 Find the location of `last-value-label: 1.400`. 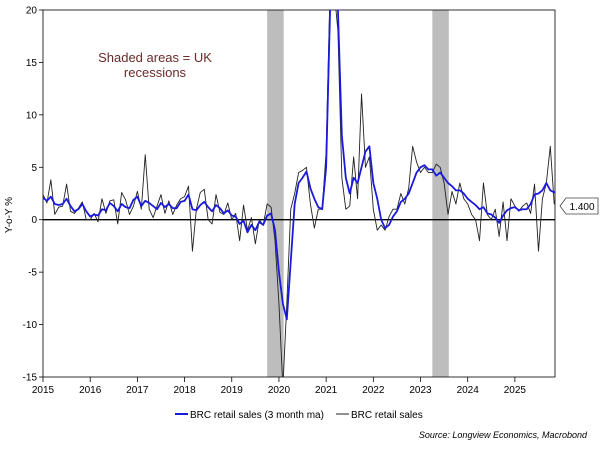

last-value-label: 1.400 is located at coordinates (581, 207).